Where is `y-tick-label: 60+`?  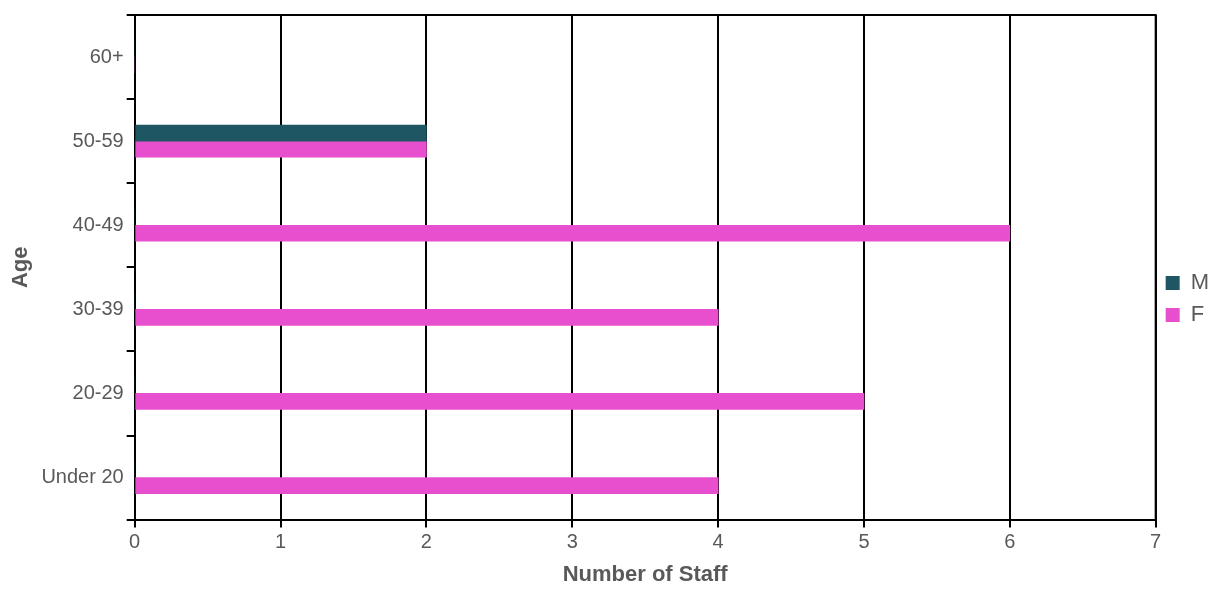 y-tick-label: 60+ is located at coordinates (106, 55).